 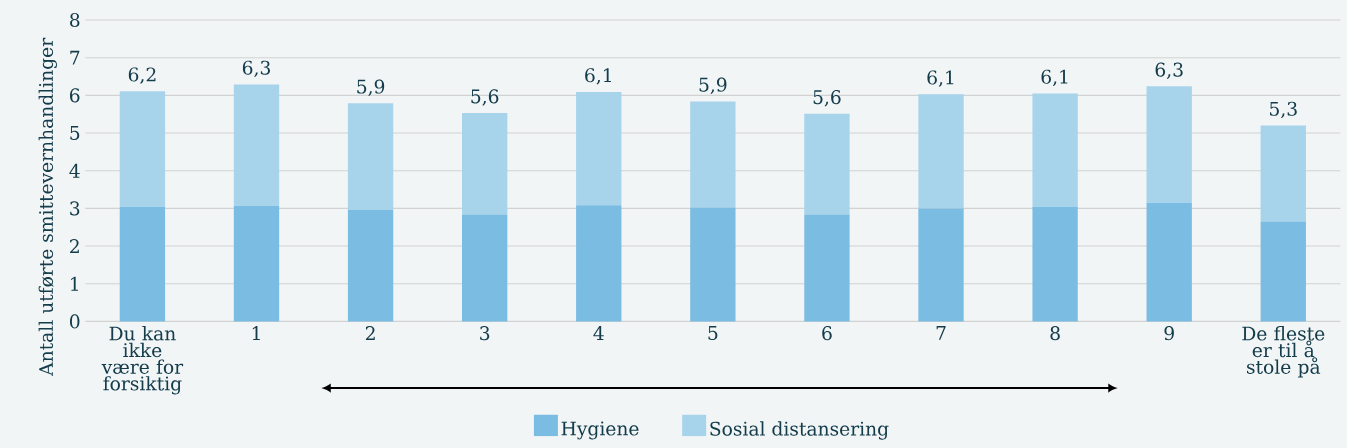 What do you see at coordinates (74, 170) in the screenshot?
I see `y-tick-label: 4` at bounding box center [74, 170].